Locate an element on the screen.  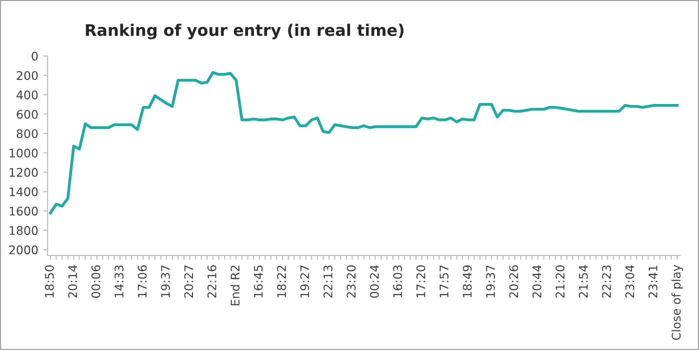
y-tick-label: 200 is located at coordinates (27, 75).